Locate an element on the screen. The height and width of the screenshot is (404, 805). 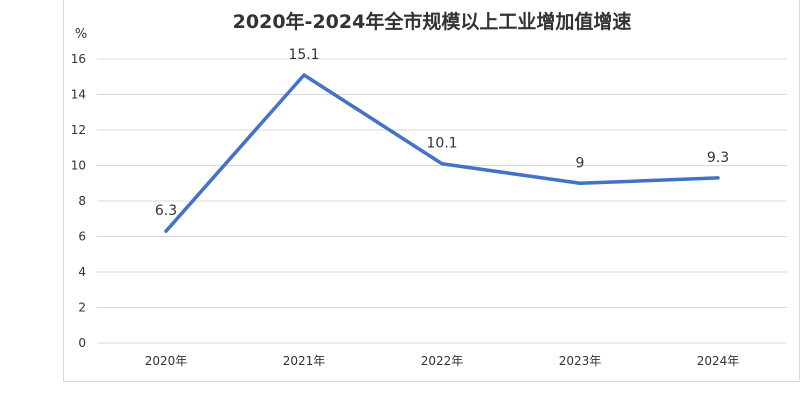
data-label: 9.3 is located at coordinates (718, 158).